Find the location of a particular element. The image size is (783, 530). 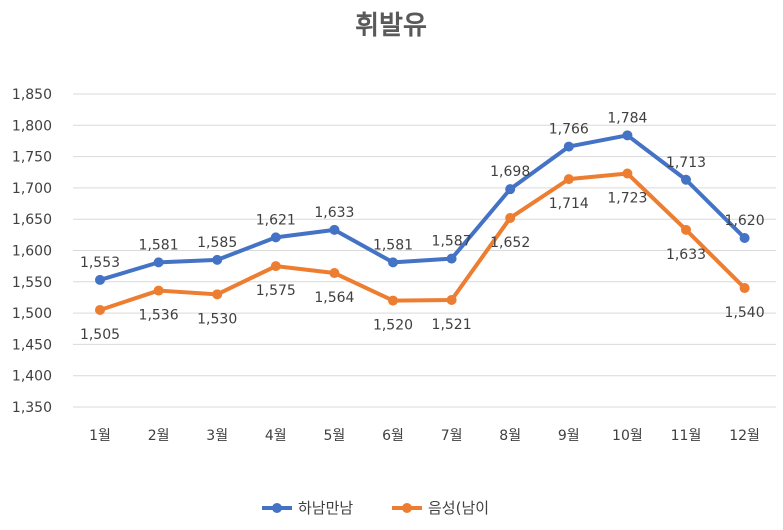

y-tick-label: 1,750 is located at coordinates (32, 158).